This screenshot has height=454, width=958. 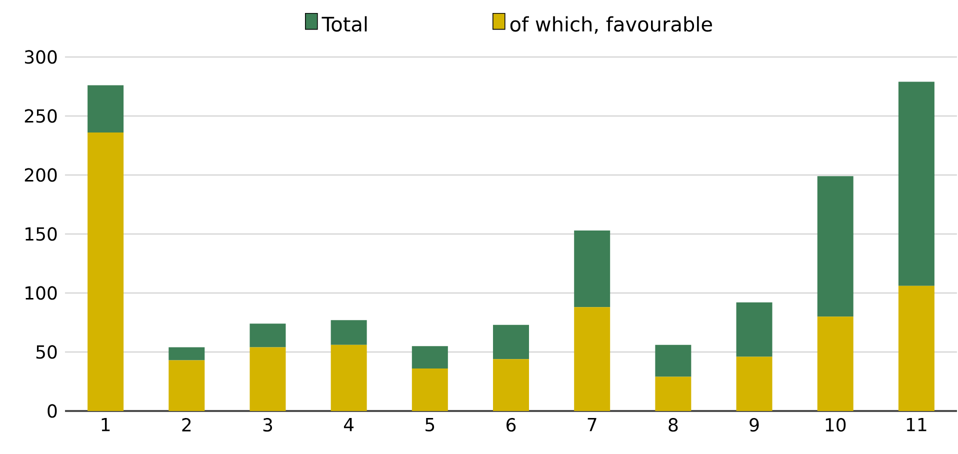 I want to click on y-tick-label: 250, so click(x=40, y=116).